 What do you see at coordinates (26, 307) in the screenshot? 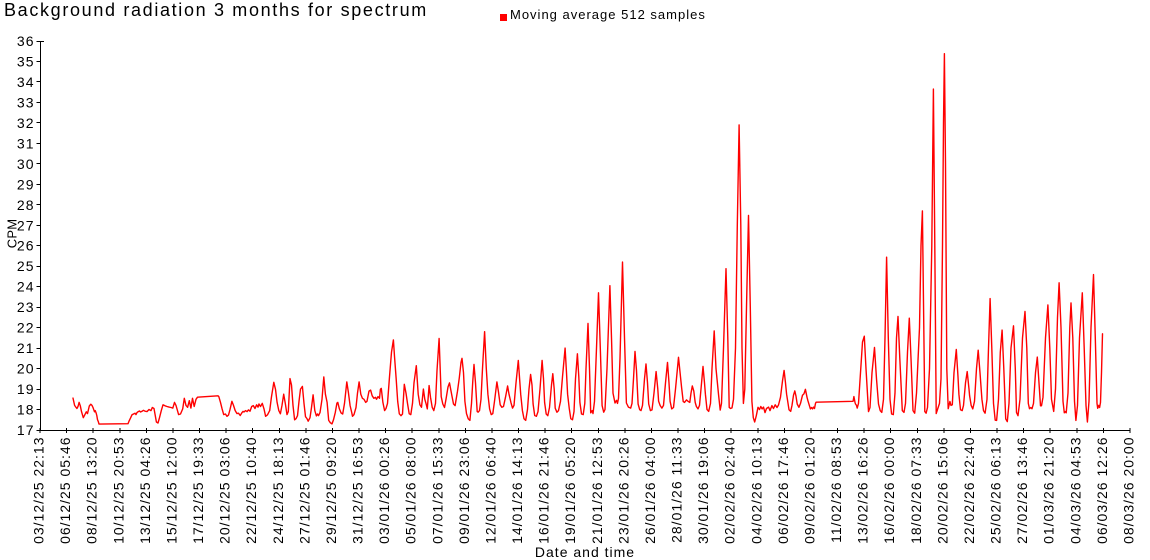
I see `svg-text: 23` at bounding box center [26, 307].